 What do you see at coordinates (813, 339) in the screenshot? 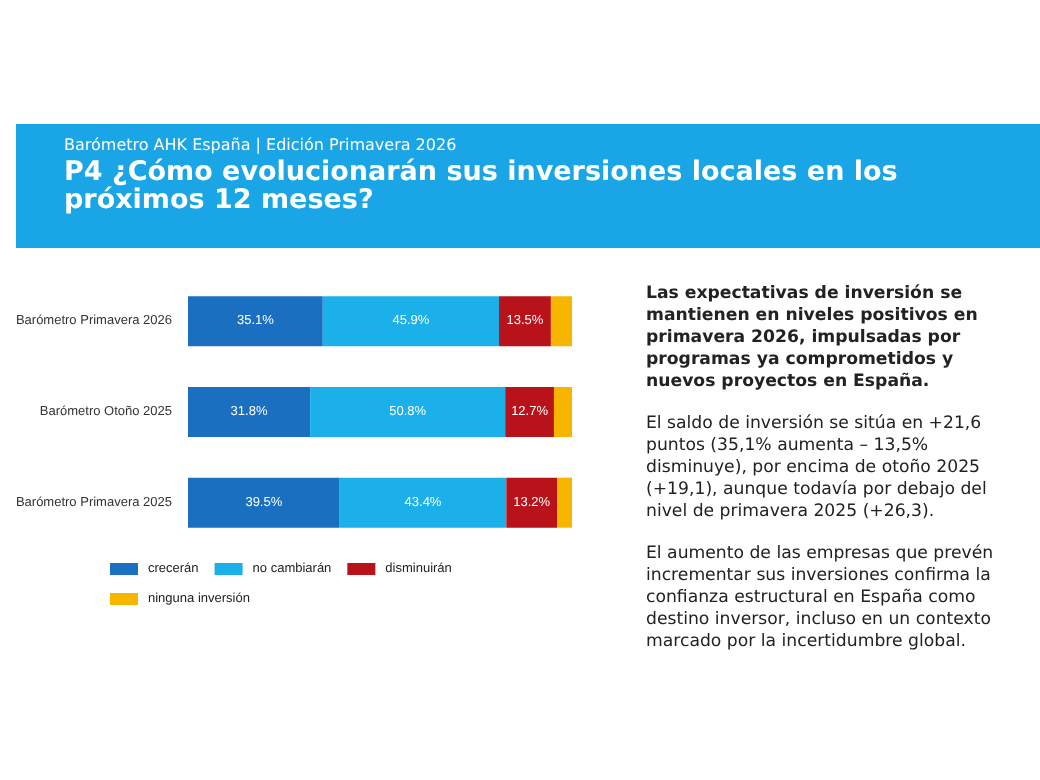
I see `text: Las expectativas de inversión se mantienen en niveles positivos en primavera 2026, impulsadas por programas ya comprometidos y nuevos proyectos en España.` at bounding box center [813, 339].